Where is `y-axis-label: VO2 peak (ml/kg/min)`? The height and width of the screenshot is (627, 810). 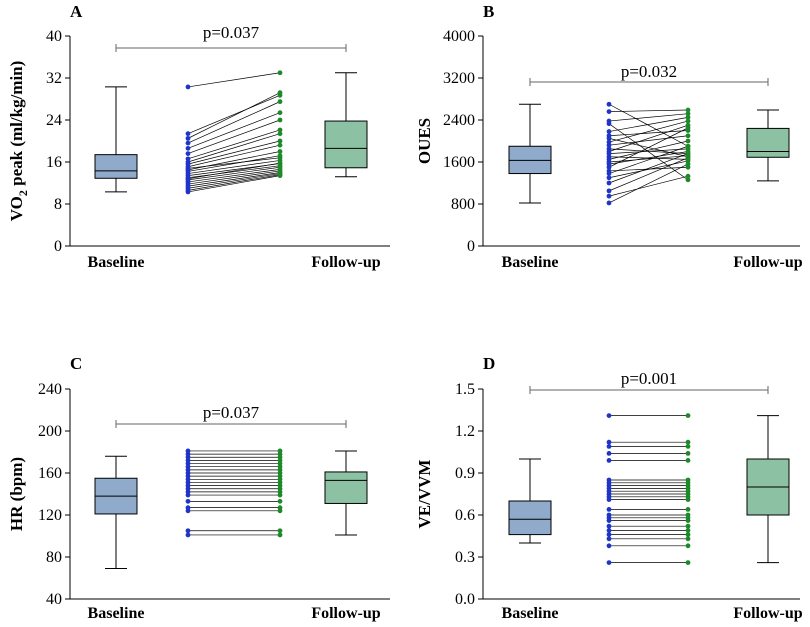
y-axis-label: VO2 peak (ml/kg/min) is located at coordinates (18, 141).